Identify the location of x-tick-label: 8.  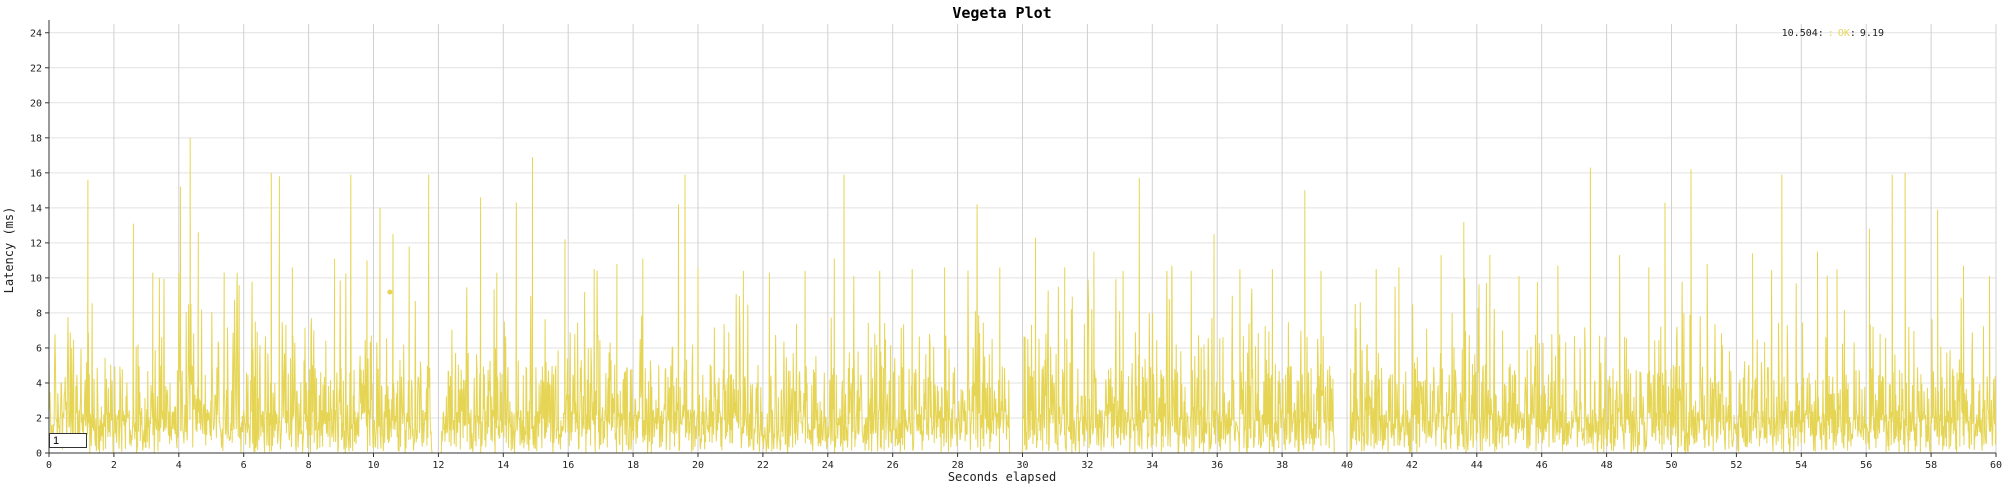
(309, 465).